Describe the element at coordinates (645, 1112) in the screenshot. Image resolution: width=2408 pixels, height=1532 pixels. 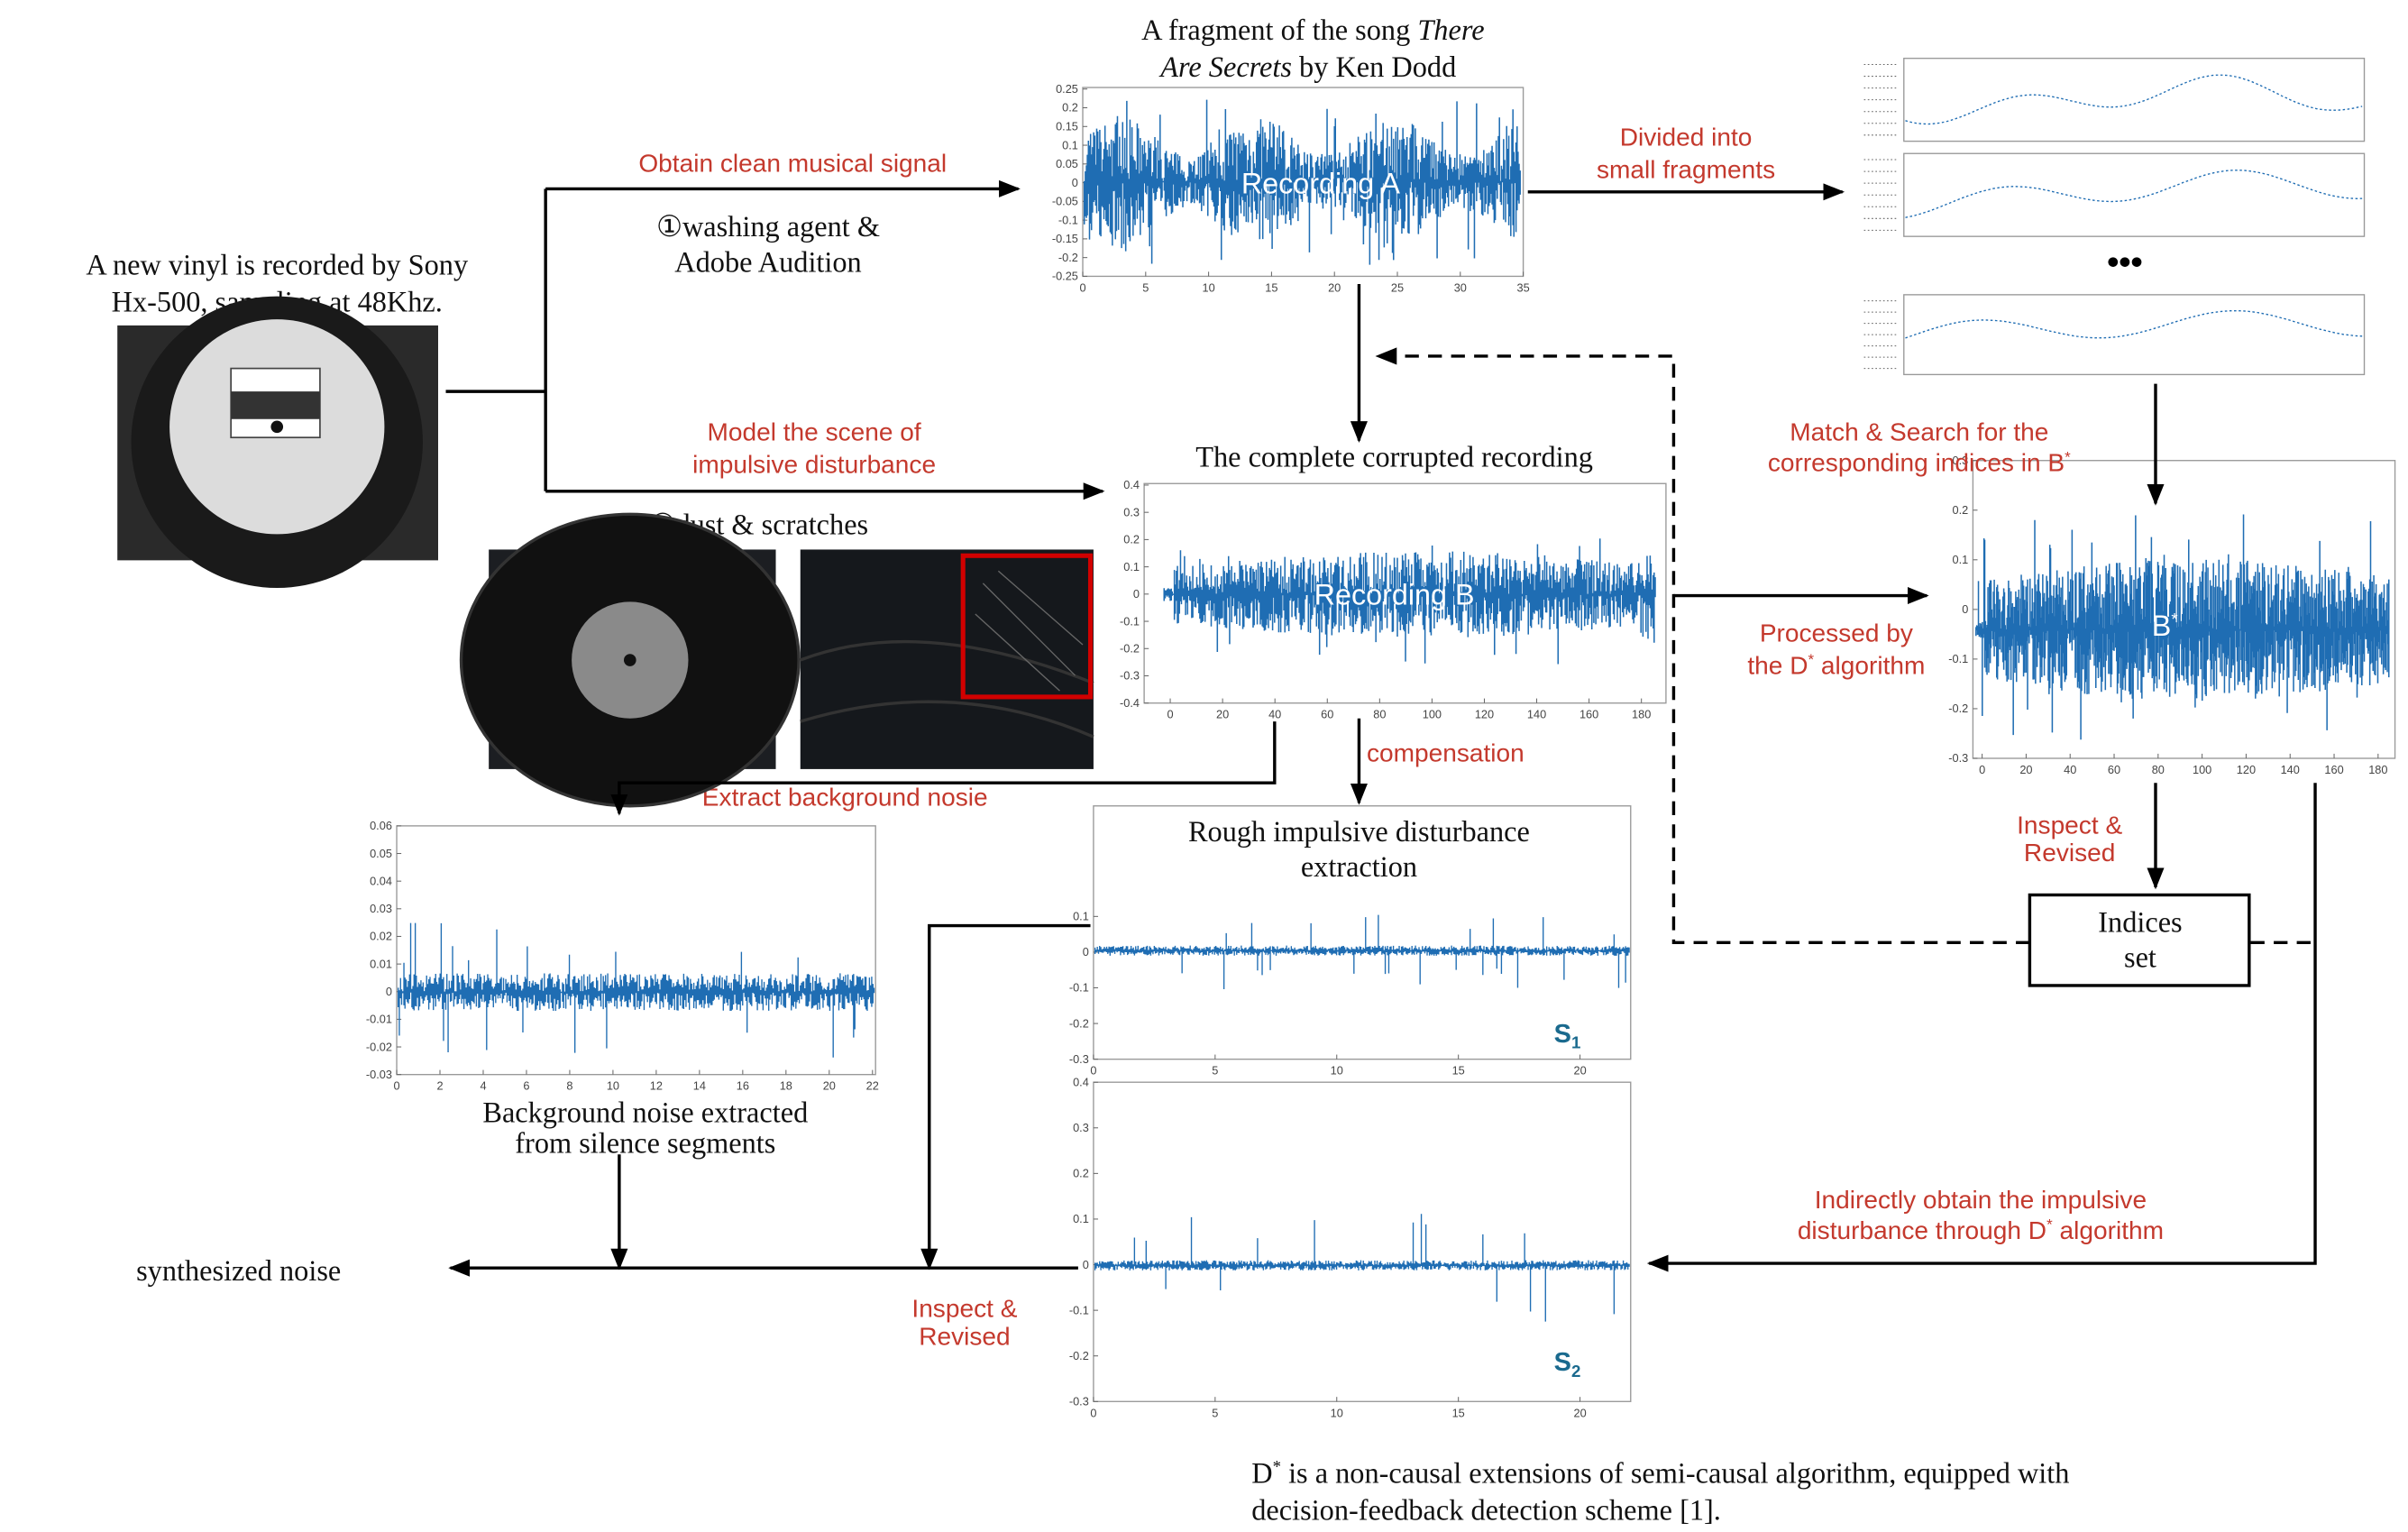
I see `caption: Background noise extracted` at that location.